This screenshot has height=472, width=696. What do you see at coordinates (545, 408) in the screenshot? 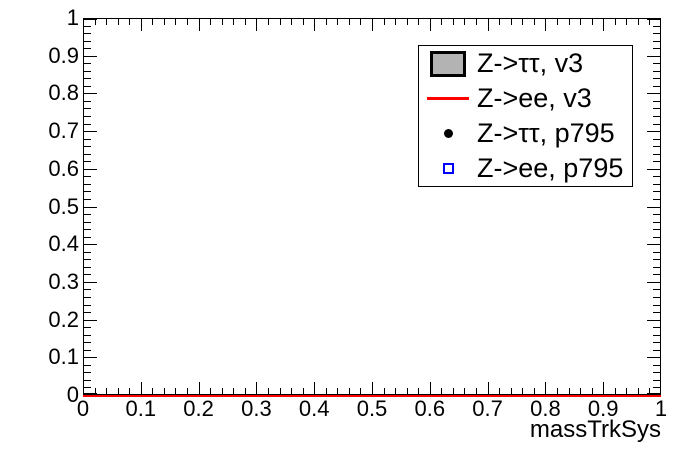
I see `x-tick-label: 0.8` at bounding box center [545, 408].